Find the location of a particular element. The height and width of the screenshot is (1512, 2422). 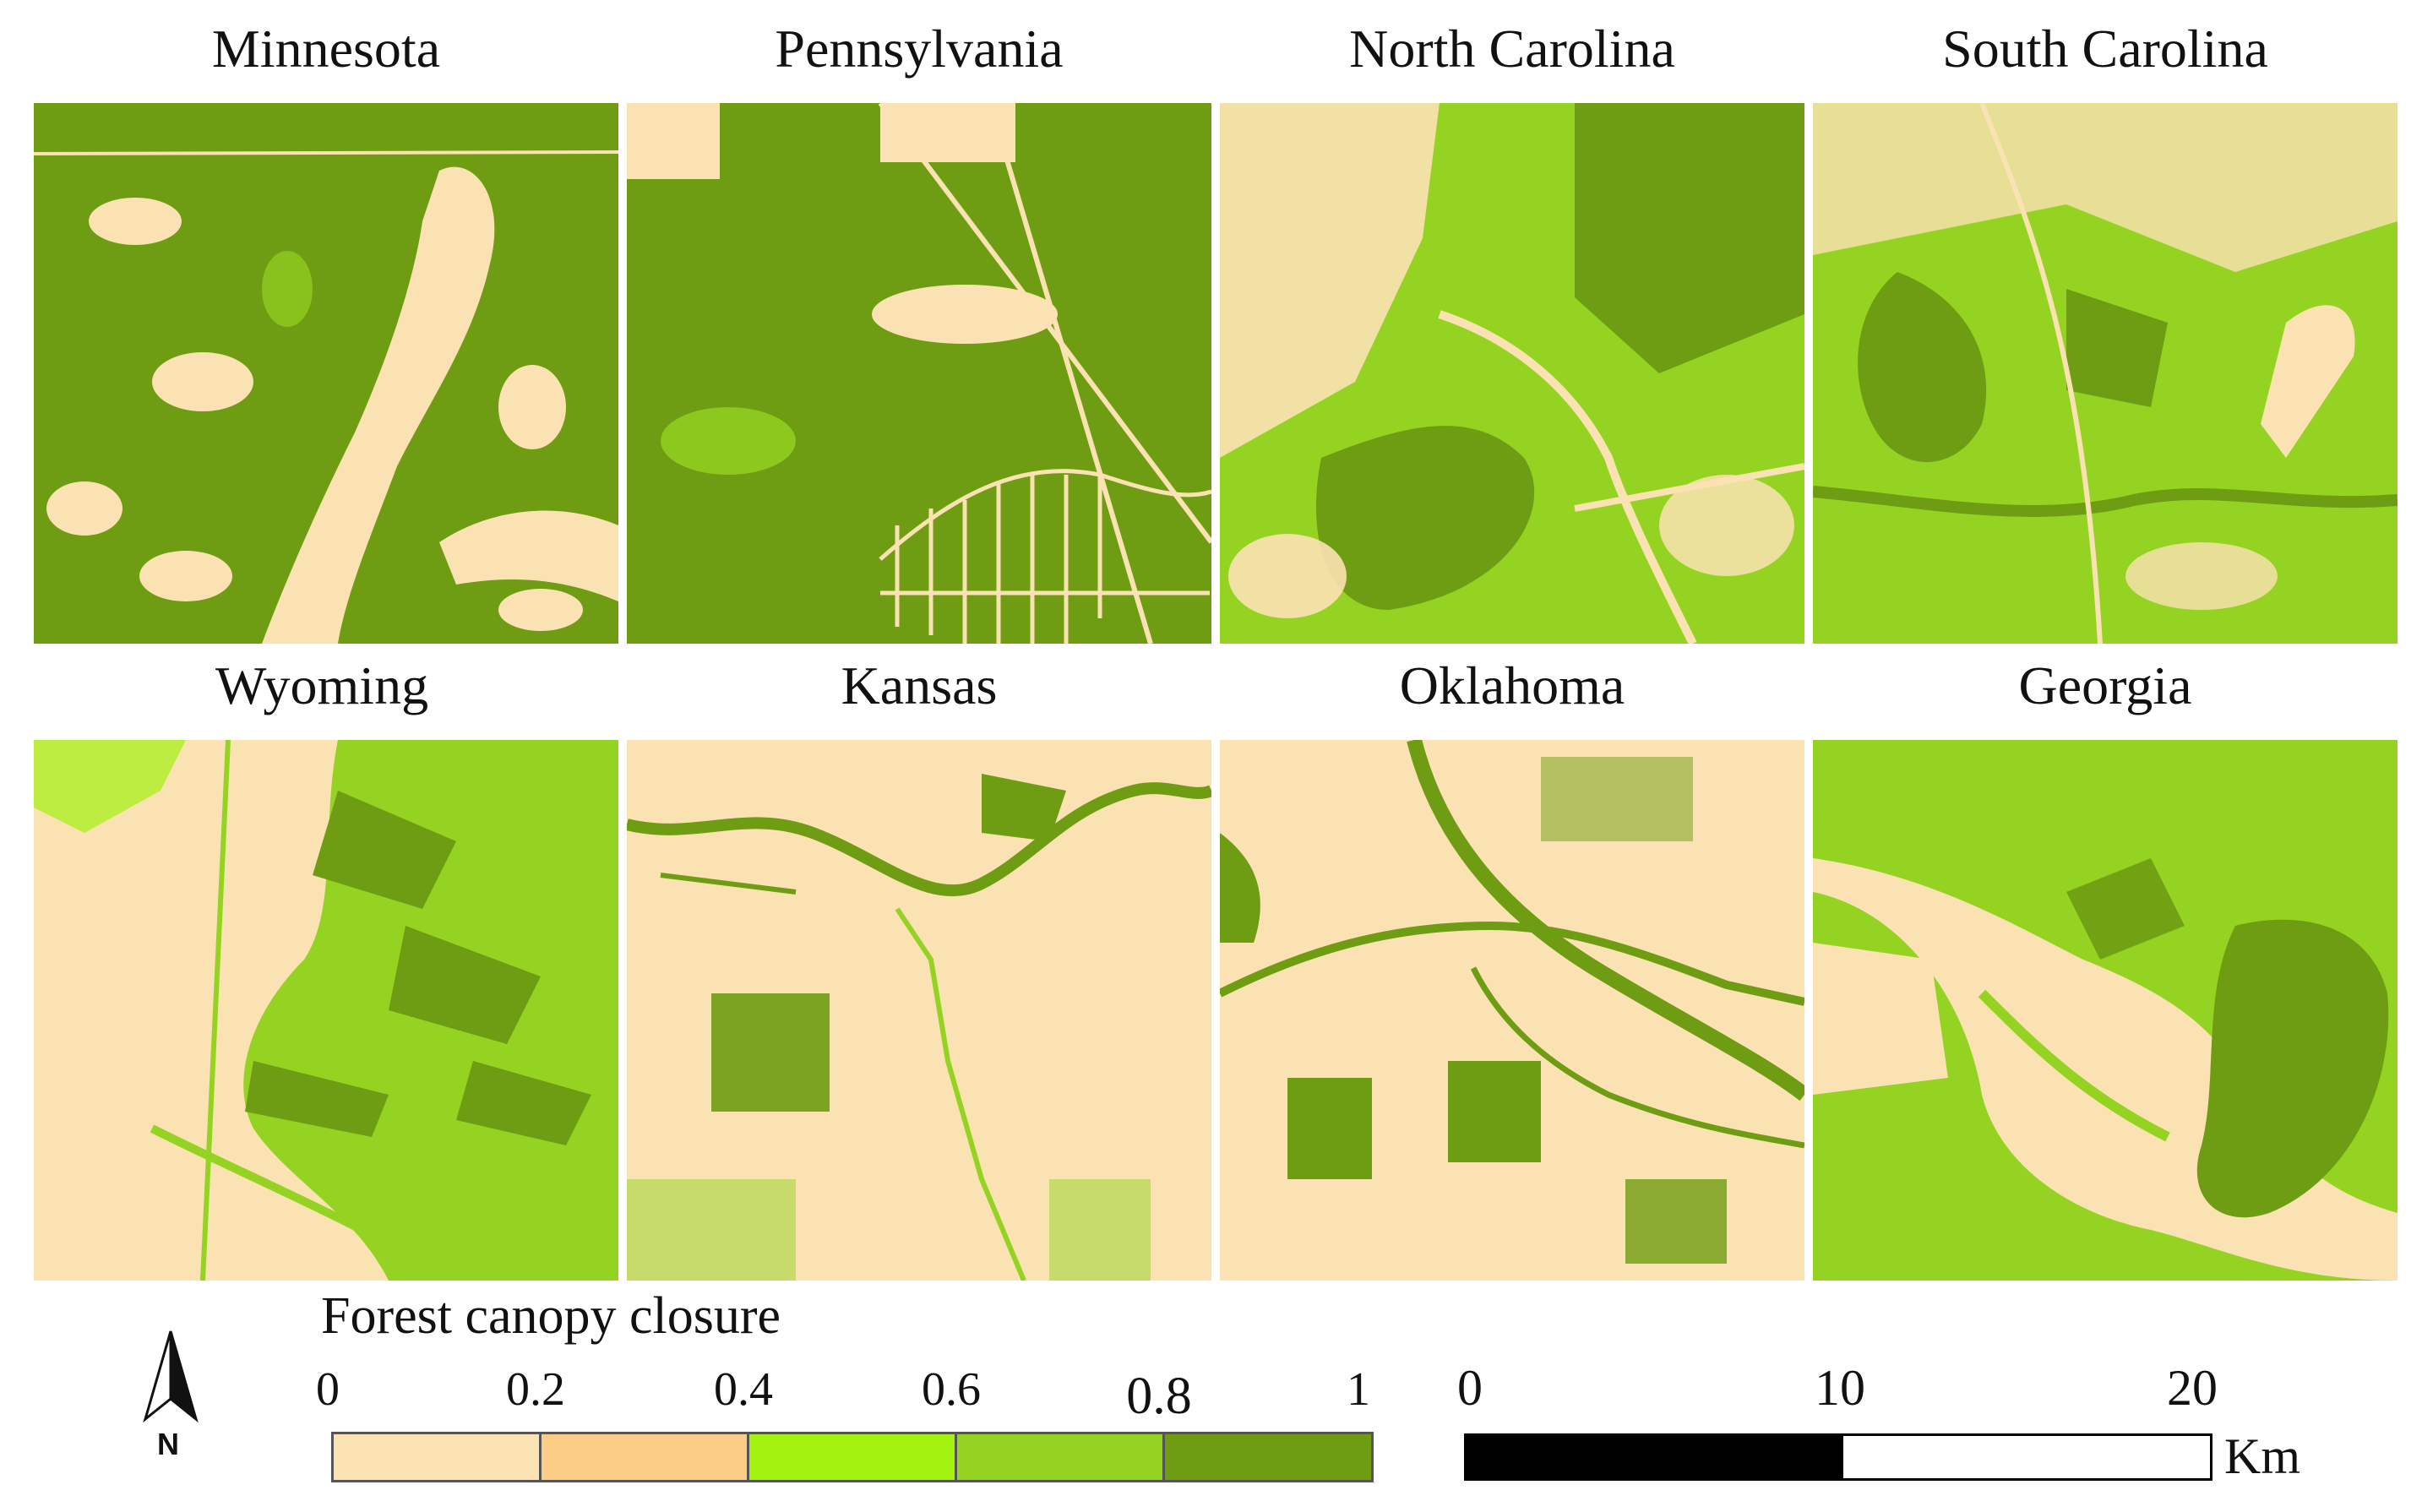

scale-bar-segment-white is located at coordinates (2027, 1457).